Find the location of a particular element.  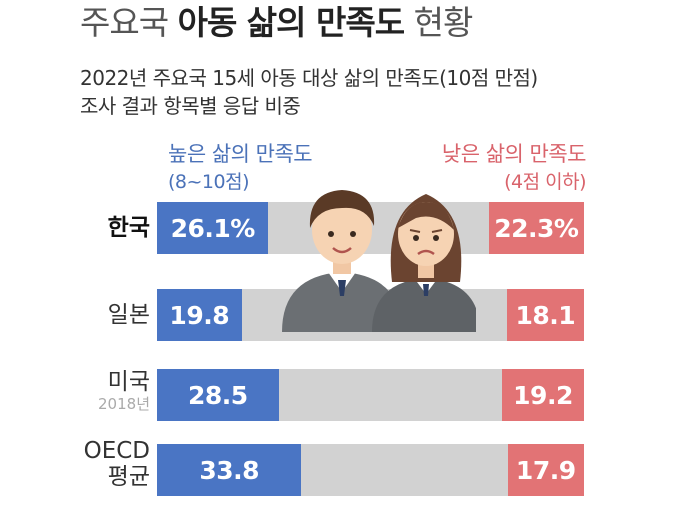

bar-low: 18.1 is located at coordinates (545, 315).